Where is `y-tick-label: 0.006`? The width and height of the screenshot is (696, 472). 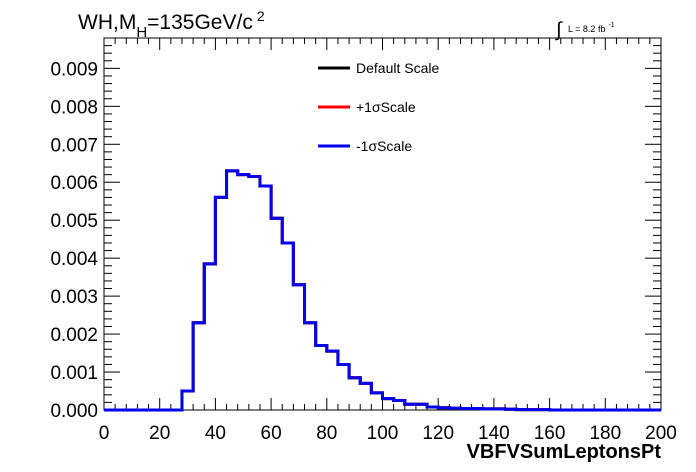 y-tick-label: 0.006 is located at coordinates (74, 183).